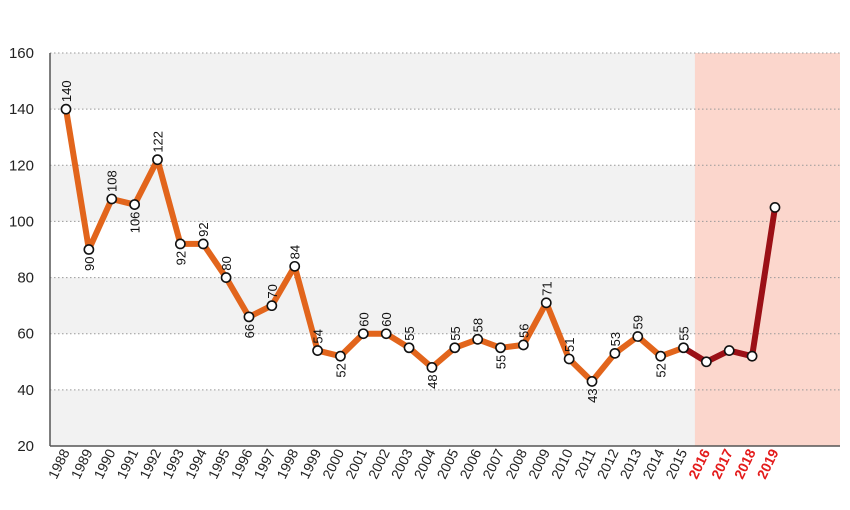  Describe the element at coordinates (21, 165) in the screenshot. I see `y-tick-label: 120` at that location.